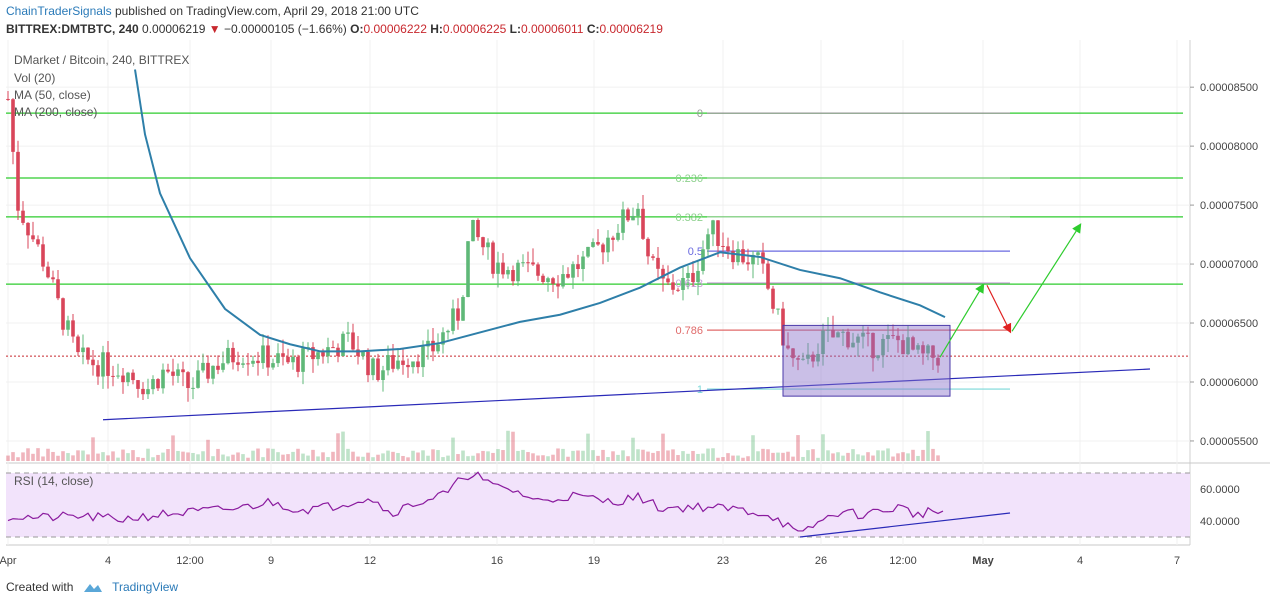  Describe the element at coordinates (515, 29) in the screenshot. I see `low-label: L:` at that location.